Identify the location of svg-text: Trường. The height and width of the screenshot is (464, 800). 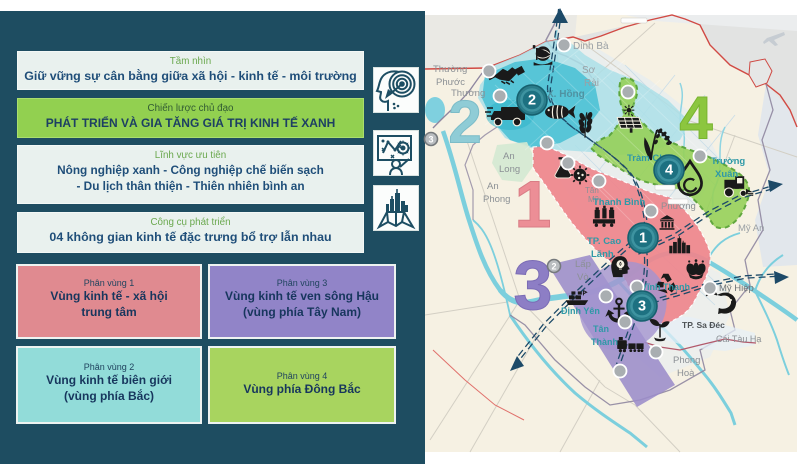
(728, 161).